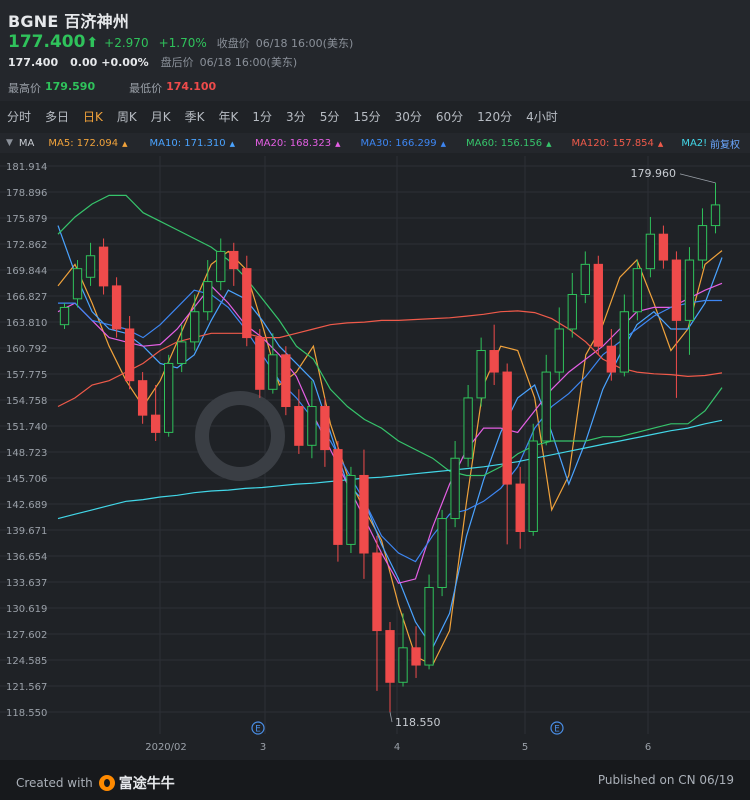 The height and width of the screenshot is (800, 750). What do you see at coordinates (262, 116) in the screenshot?
I see `tab-7: 1分` at bounding box center [262, 116].